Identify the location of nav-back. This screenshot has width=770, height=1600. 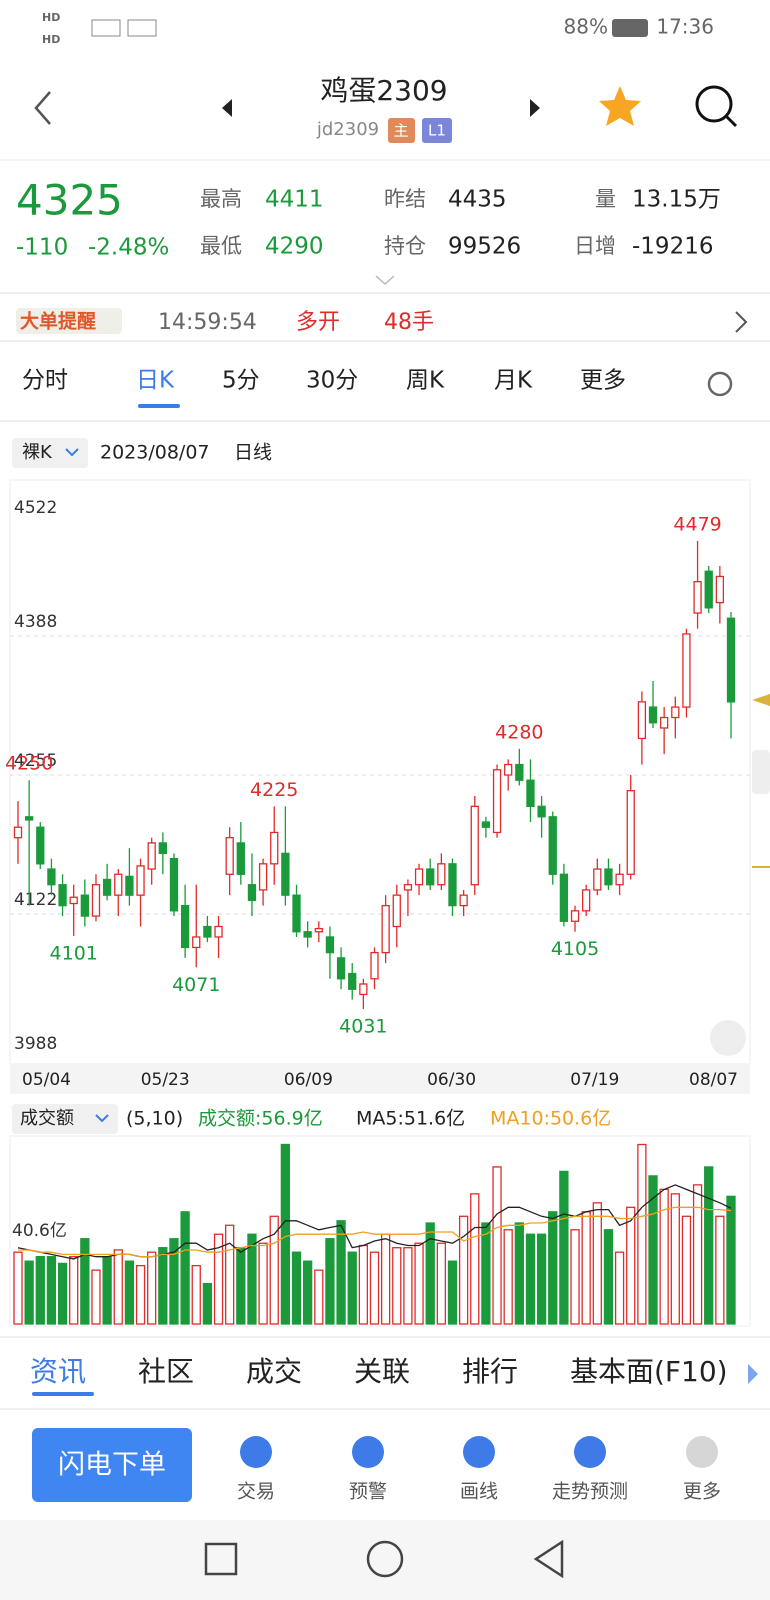
(548, 1559).